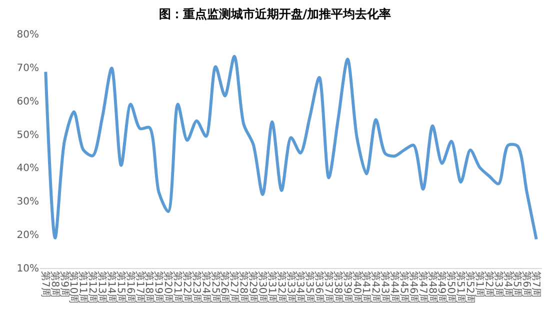  I want to click on x-tick-label: 第6周, so click(526, 284).